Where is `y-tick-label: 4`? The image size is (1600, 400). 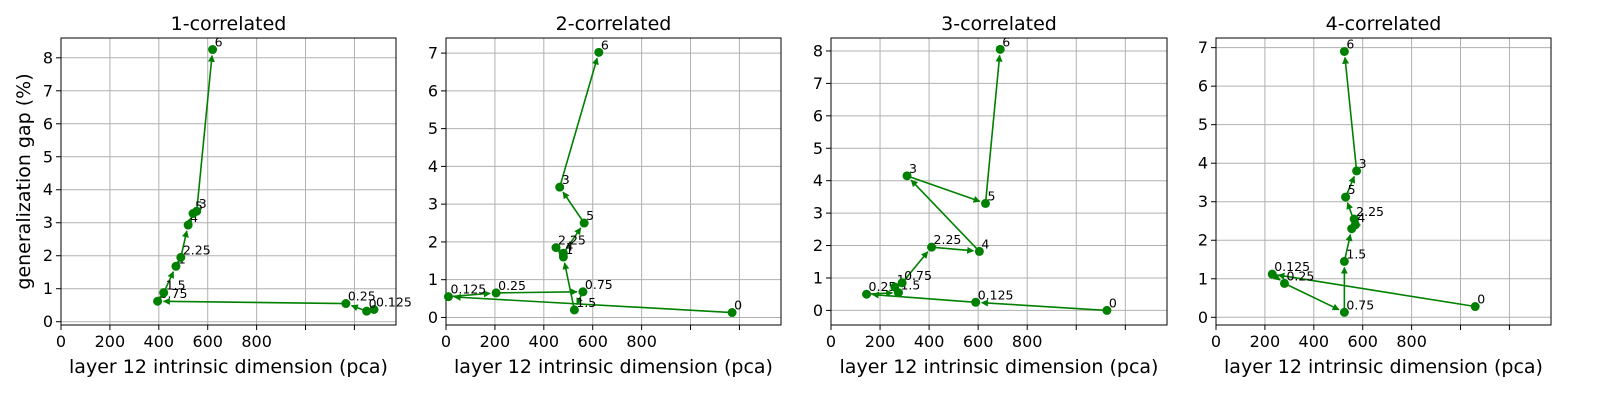
y-tick-label: 4 is located at coordinates (818, 180).